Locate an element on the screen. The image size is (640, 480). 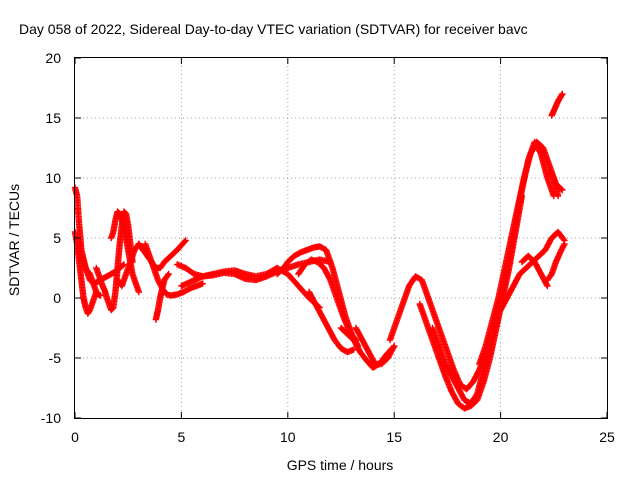
y-tick-label: 0 is located at coordinates (57, 298).